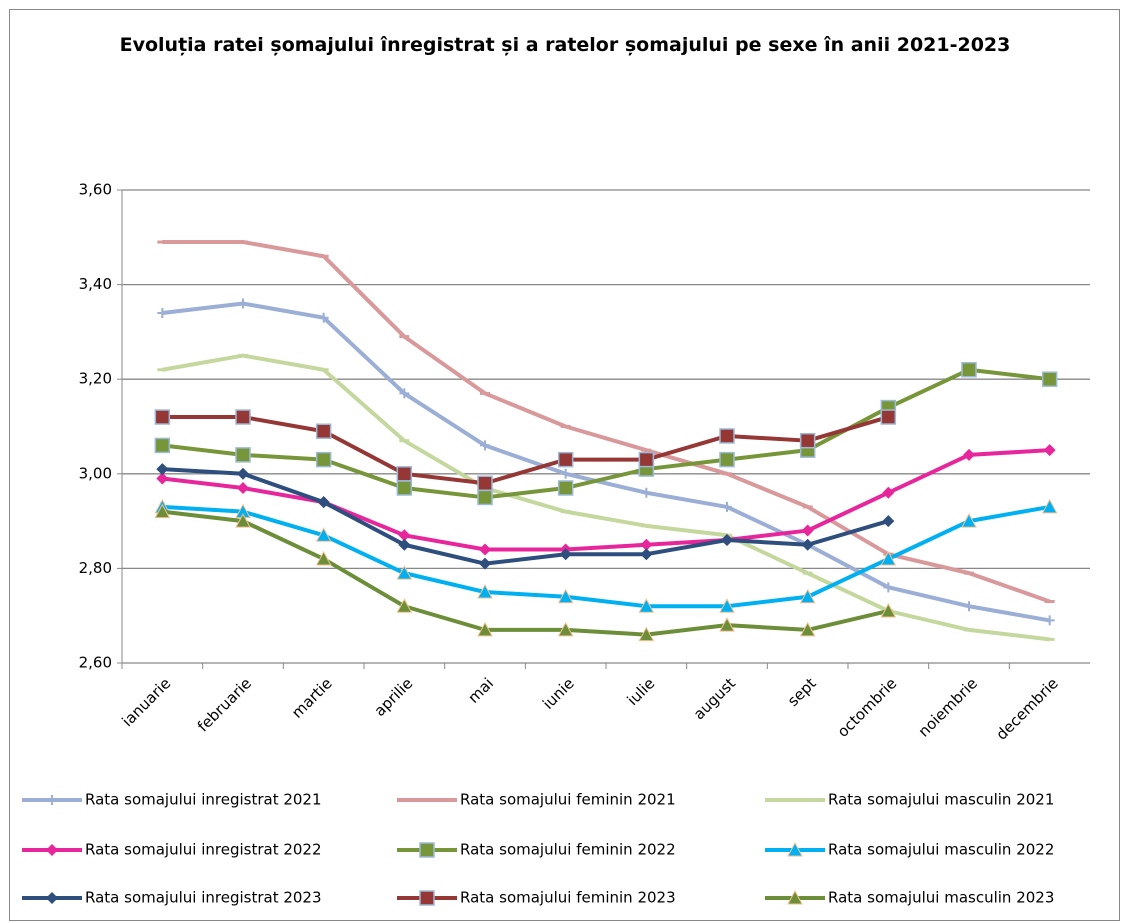  I want to click on legend-label: Rata somajului feminin 2021, so click(568, 800).